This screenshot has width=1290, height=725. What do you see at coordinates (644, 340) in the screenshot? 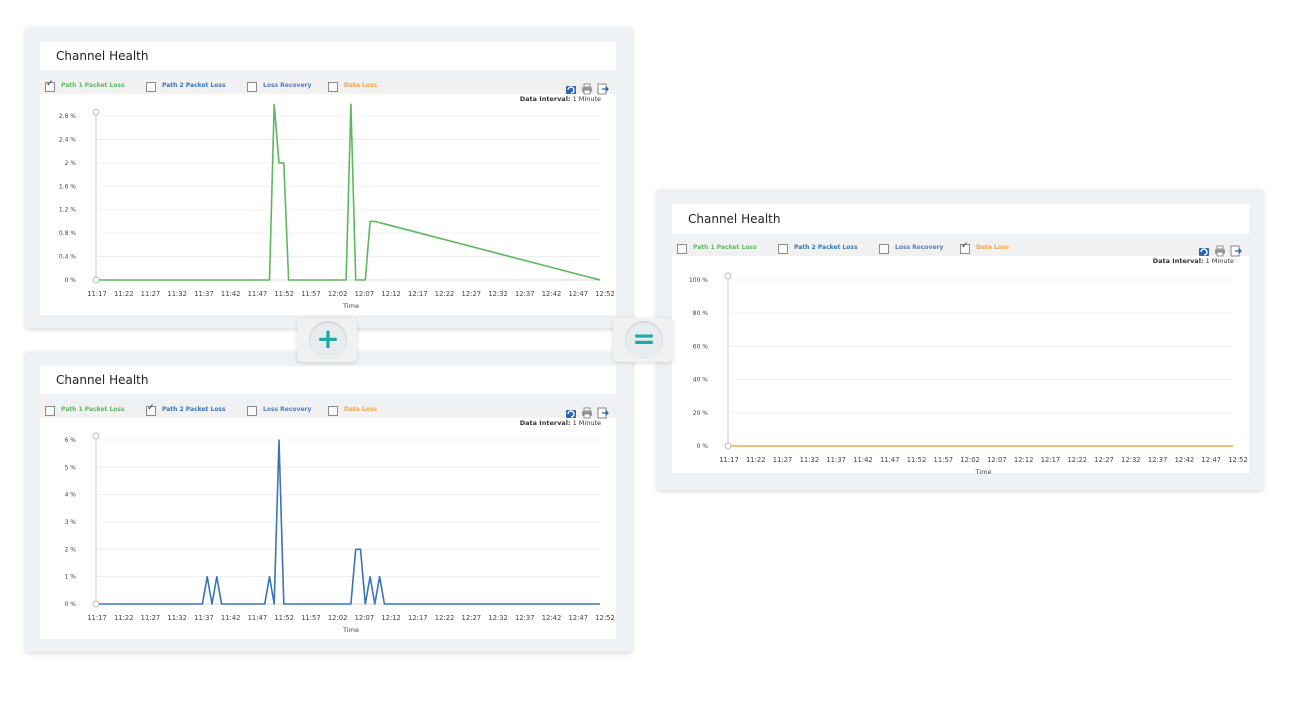
I see `equals-circle: =` at bounding box center [644, 340].